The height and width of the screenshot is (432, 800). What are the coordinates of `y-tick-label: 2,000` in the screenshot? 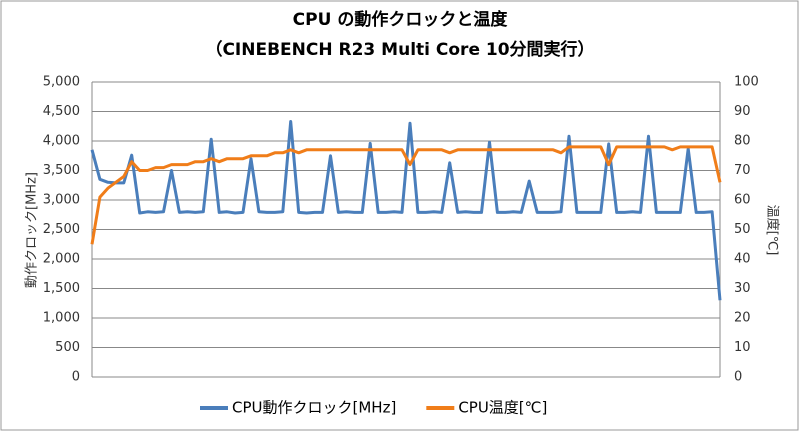 It's located at (61, 259).